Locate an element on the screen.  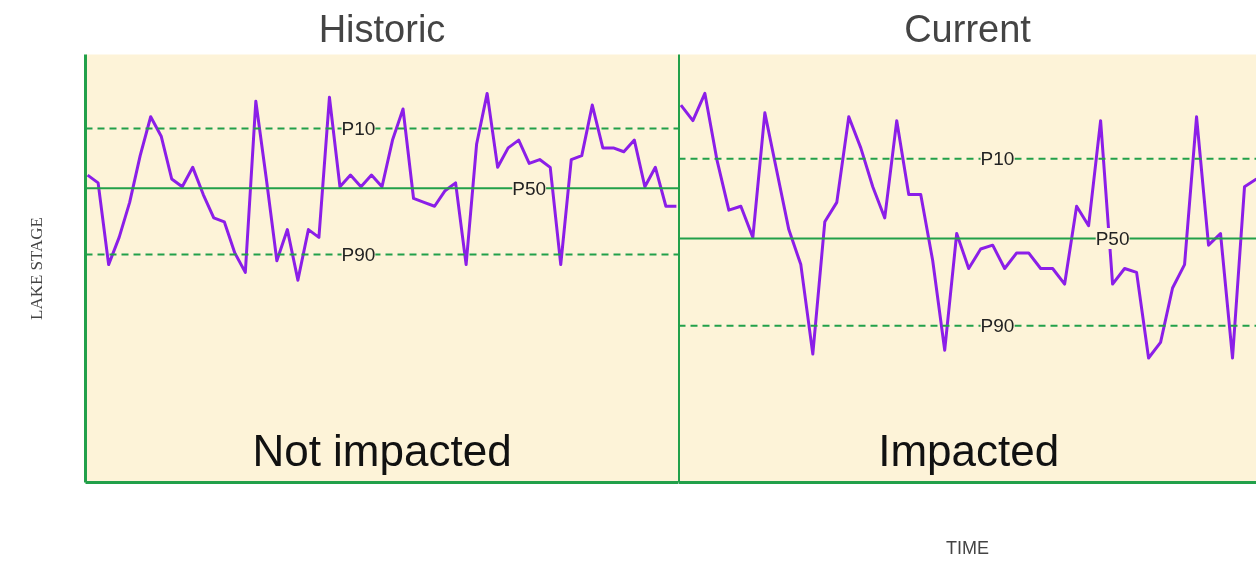
annotation: Impacted is located at coordinates (969, 450).